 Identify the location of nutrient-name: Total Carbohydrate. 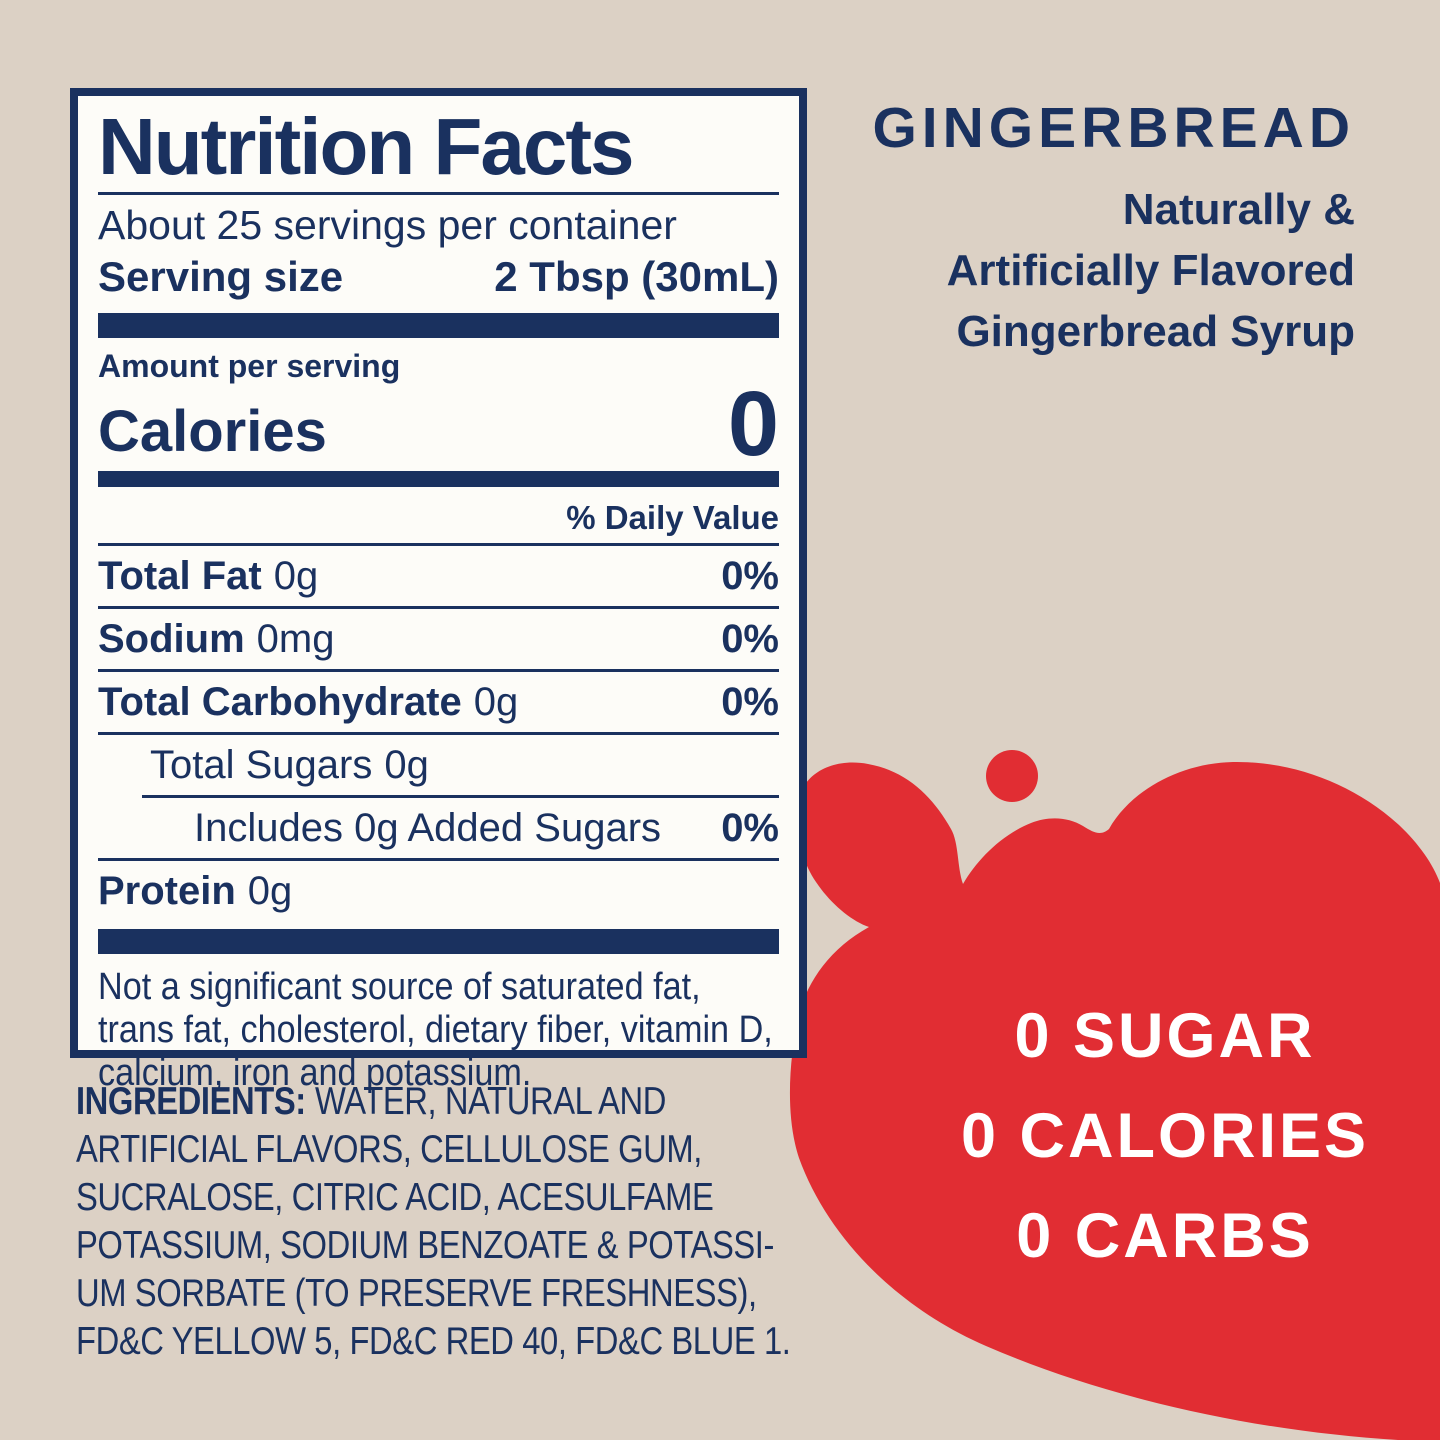
(280, 701).